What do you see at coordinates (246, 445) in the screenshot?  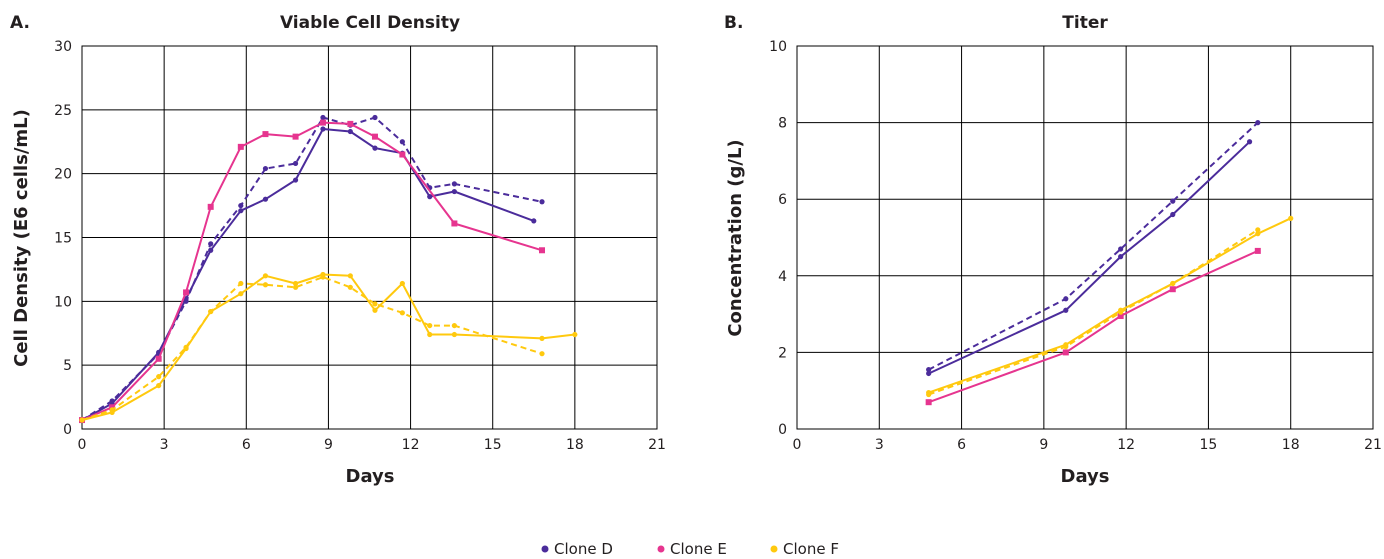 I see `panel-a-x-tick-label: 6` at bounding box center [246, 445].